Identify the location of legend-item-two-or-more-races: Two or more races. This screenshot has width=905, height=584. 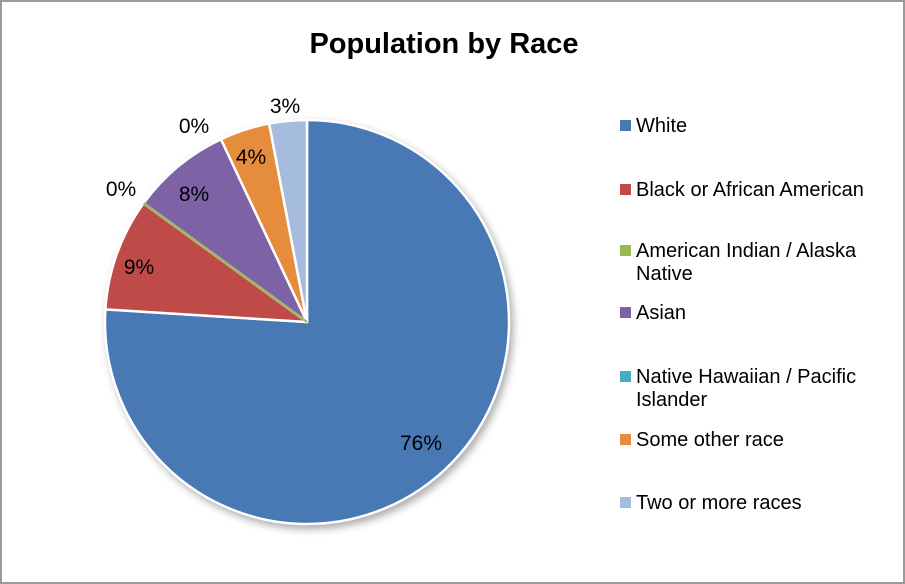
(756, 503).